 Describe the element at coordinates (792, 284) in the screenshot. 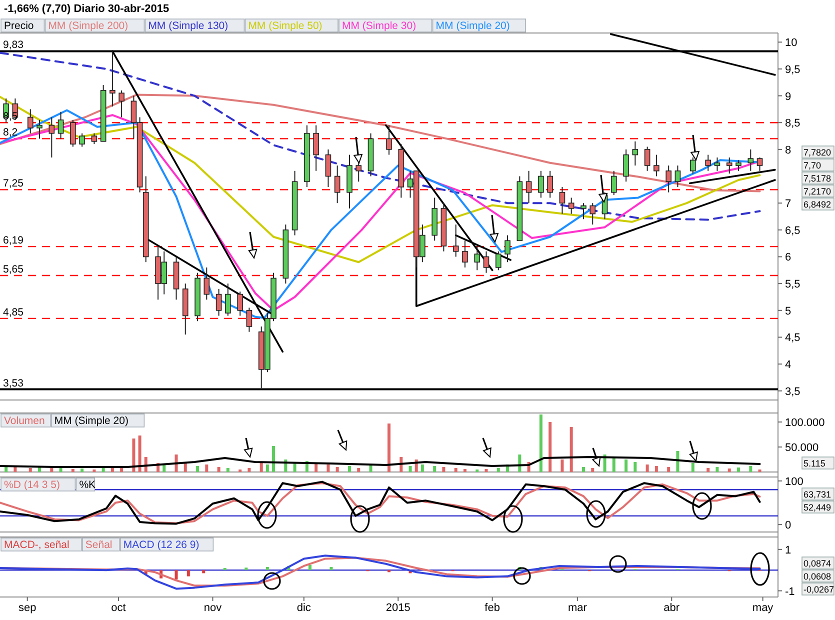

I see `y-tick-label: 5,5` at that location.